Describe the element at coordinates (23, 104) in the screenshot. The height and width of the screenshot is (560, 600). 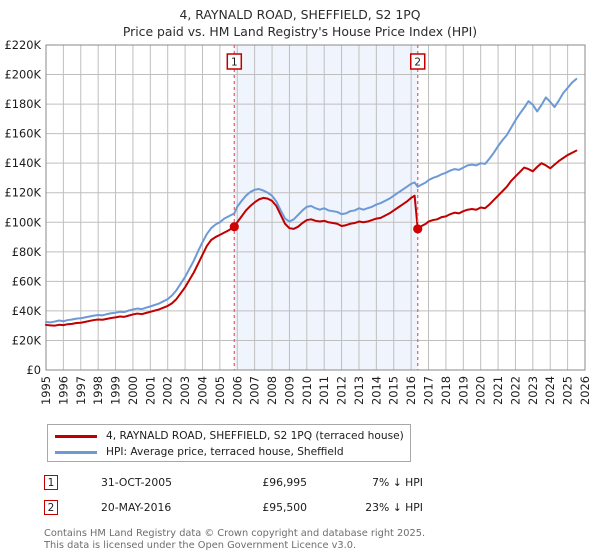
I see `y-axis-tick-label: £180K` at that location.